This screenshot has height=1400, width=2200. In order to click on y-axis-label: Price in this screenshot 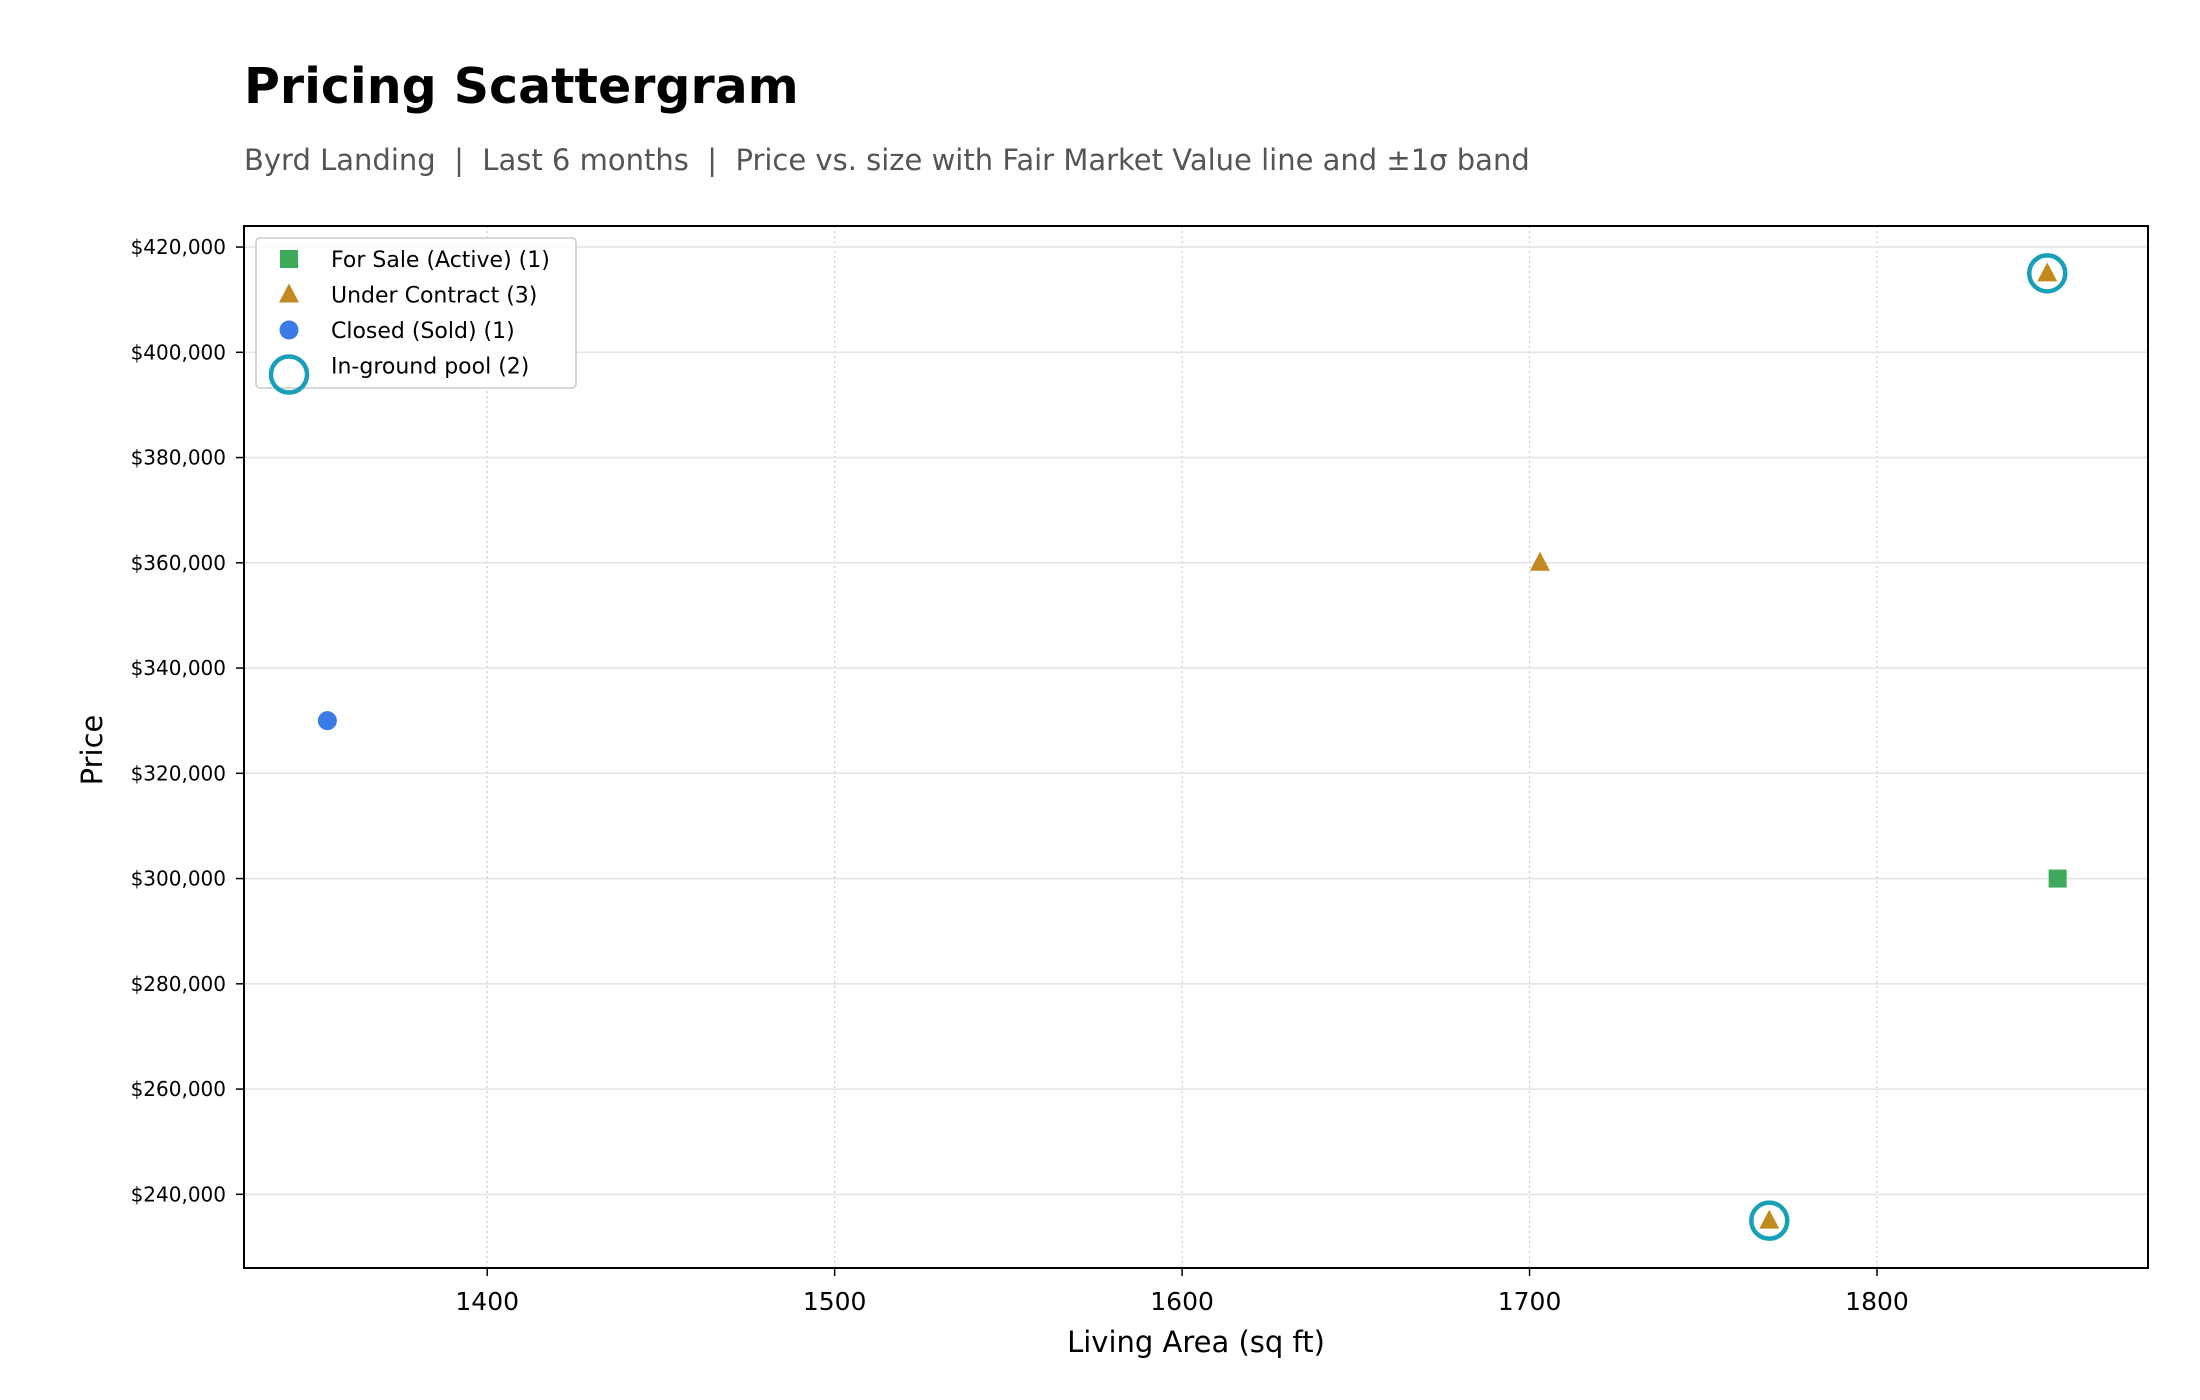, I will do `click(92, 750)`.